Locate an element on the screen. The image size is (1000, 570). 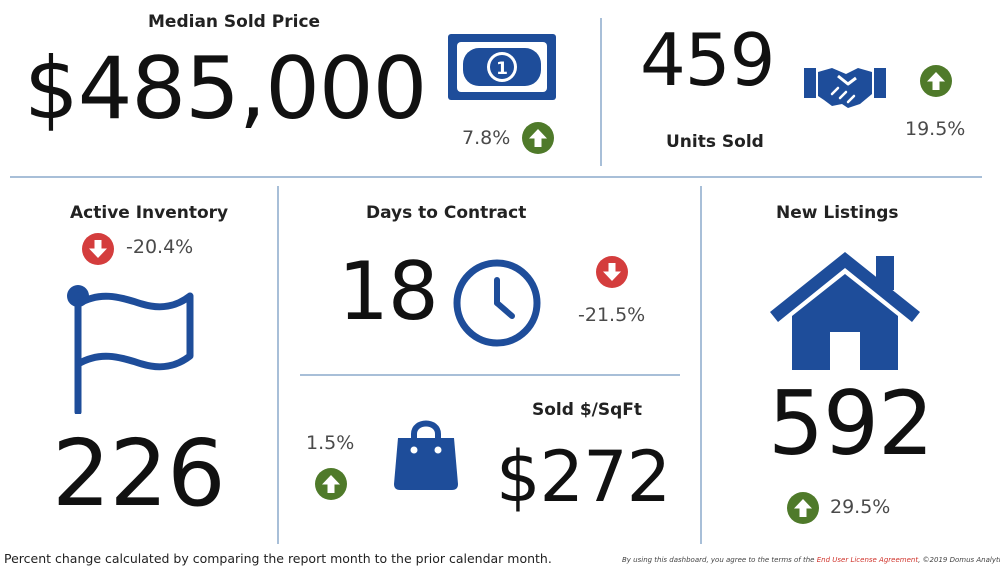
dollar-bill-icon: 1 is located at coordinates (502, 67).